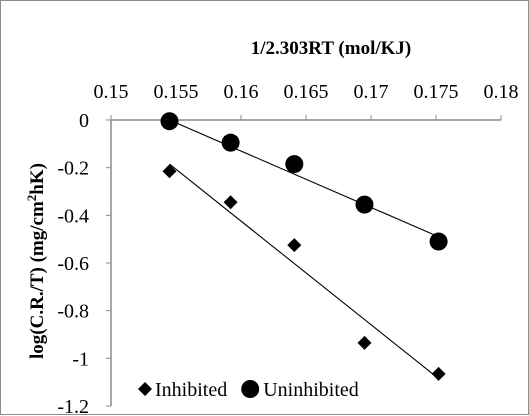  Describe the element at coordinates (176, 92) in the screenshot. I see `x-tick-label: 0.155` at that location.